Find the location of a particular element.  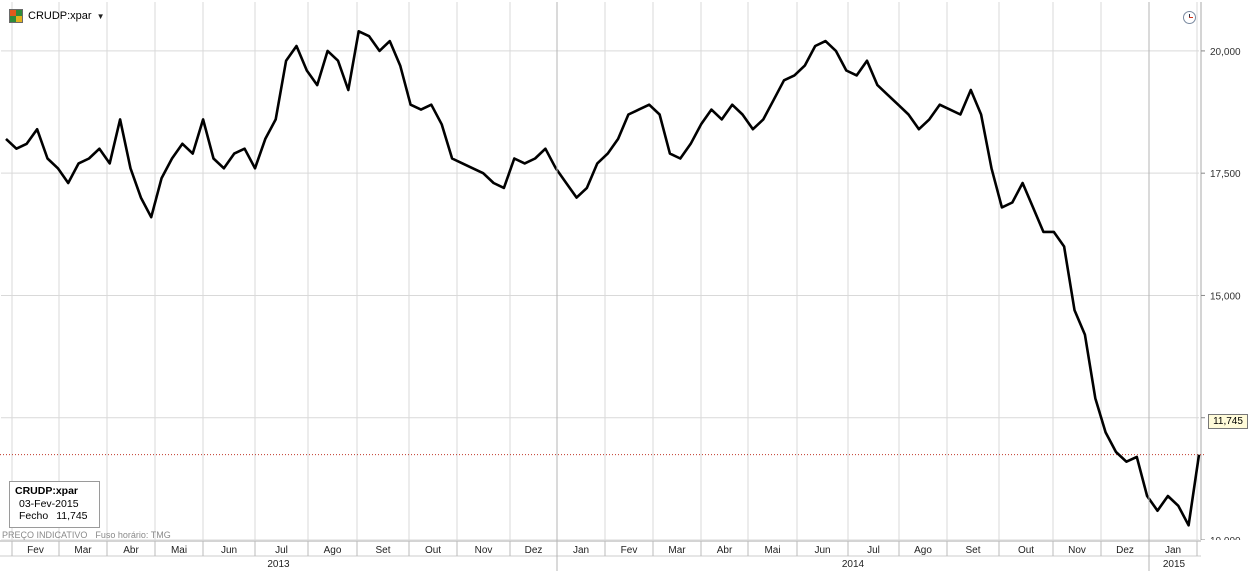

symbol-dropdown-caret: ▼ is located at coordinates (100, 16).